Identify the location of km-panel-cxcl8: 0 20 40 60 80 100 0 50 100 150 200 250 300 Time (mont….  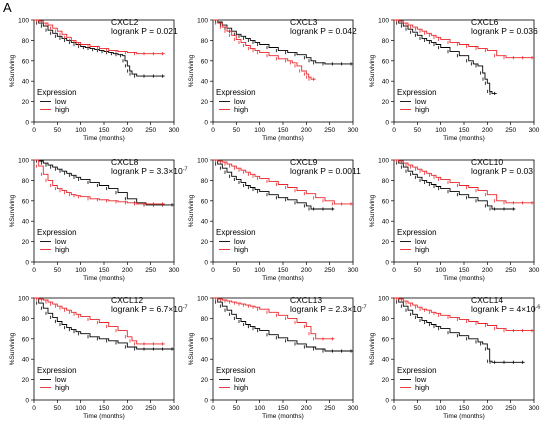
(98, 219).